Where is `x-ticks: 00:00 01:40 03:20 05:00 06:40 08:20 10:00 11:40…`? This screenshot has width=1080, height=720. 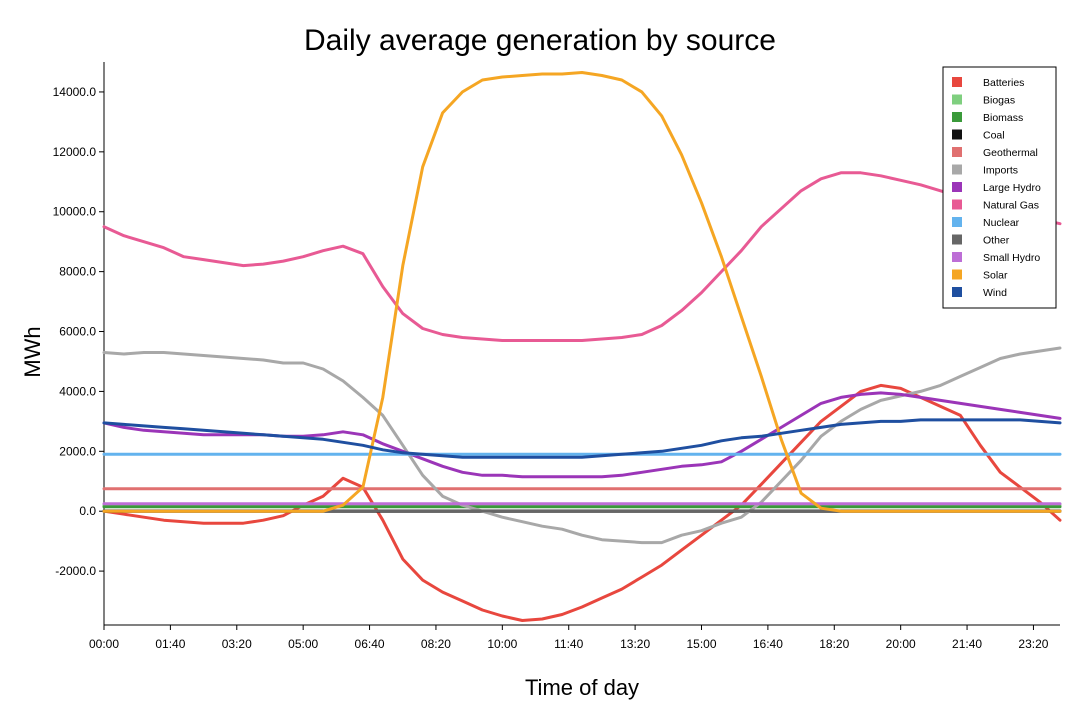
x-ticks: 00:00 01:40 03:20 05:00 06:40 08:20 10:00 11:40… is located at coordinates (569, 638).